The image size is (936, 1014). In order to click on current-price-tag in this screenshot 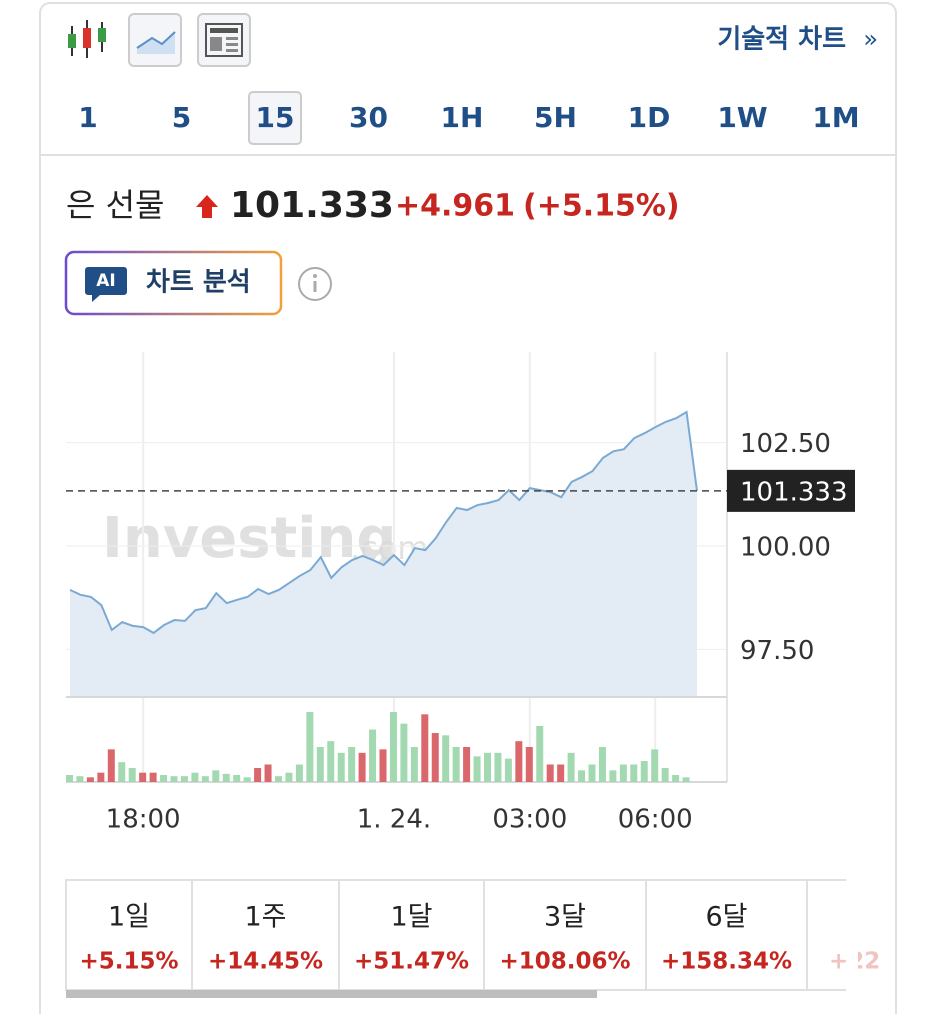, I will do `click(791, 490)`.